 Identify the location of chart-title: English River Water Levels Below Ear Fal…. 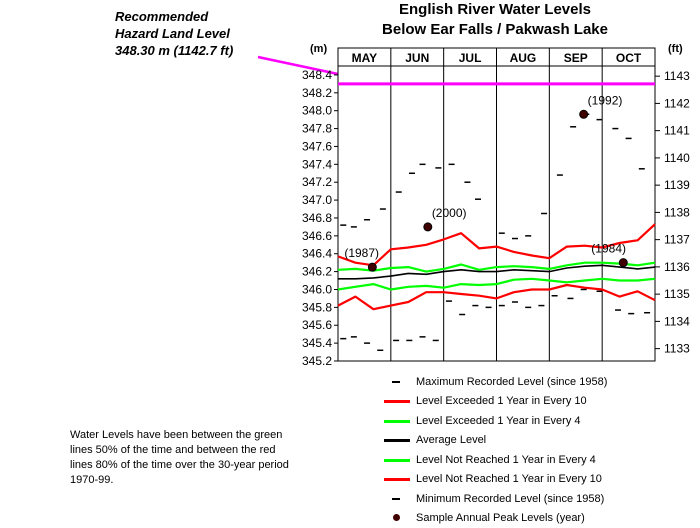
(495, 20).